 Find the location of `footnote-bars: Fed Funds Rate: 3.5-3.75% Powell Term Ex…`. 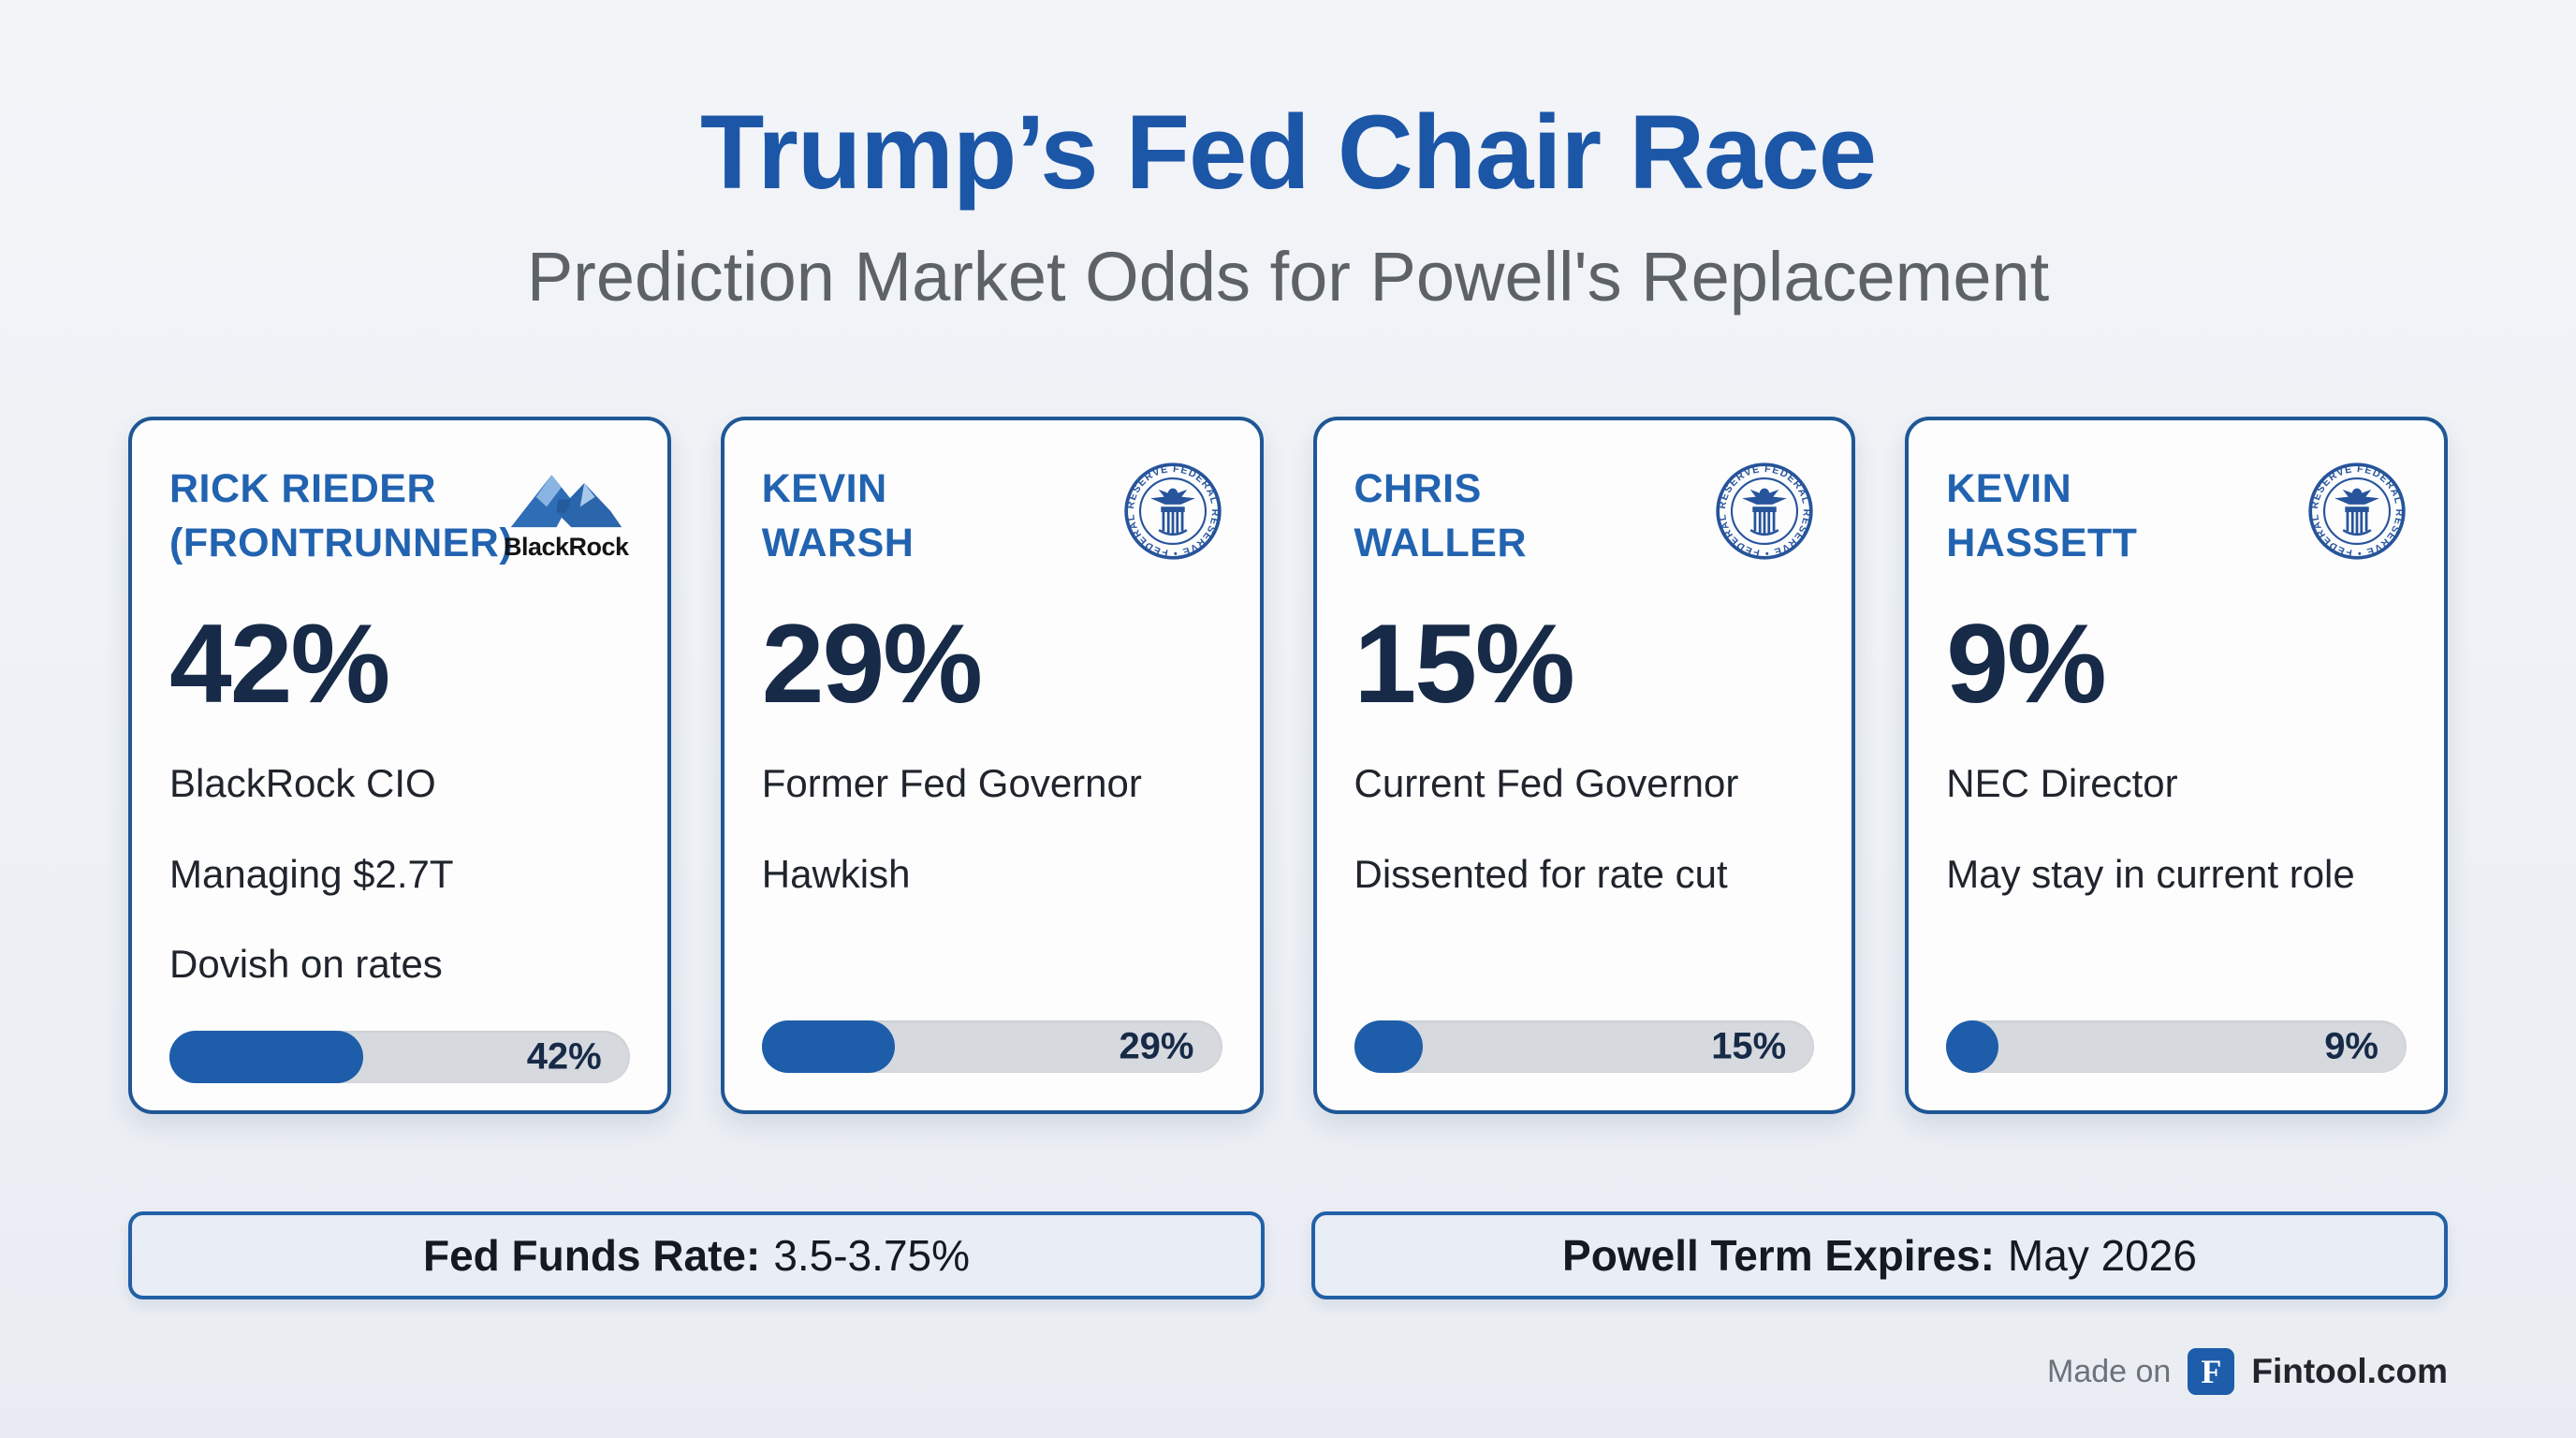

footnote-bars: Fed Funds Rate: 3.5-3.75% Powell Term Ex… is located at coordinates (1288, 1255).